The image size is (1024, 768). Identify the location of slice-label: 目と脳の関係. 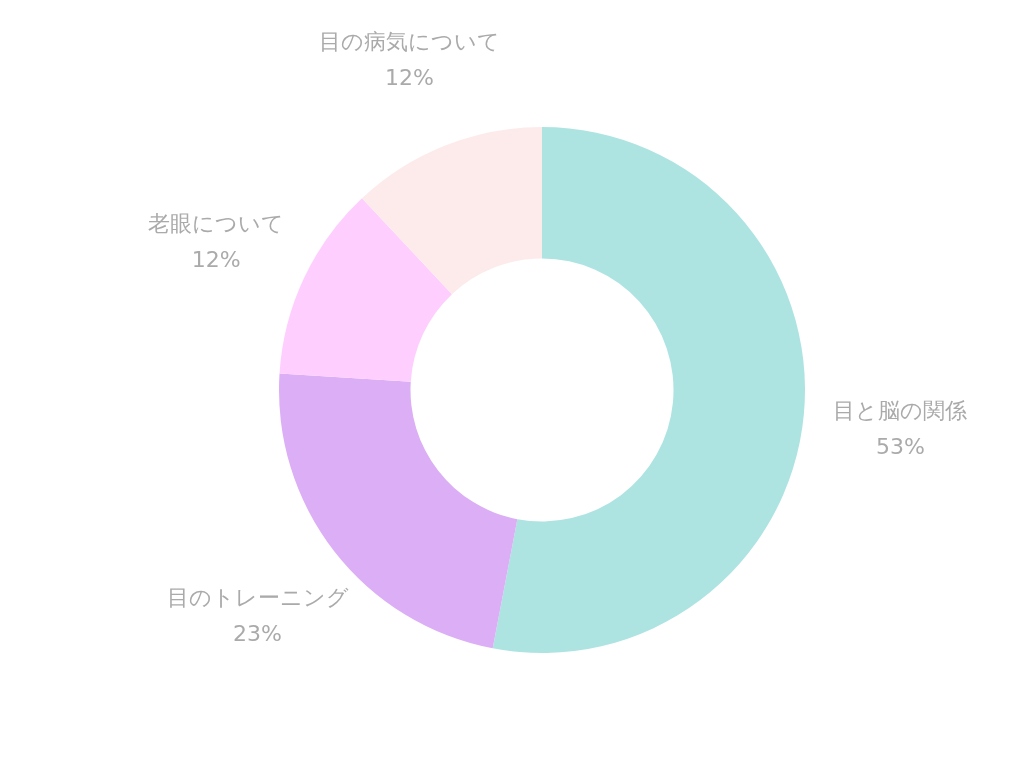
(900, 410).